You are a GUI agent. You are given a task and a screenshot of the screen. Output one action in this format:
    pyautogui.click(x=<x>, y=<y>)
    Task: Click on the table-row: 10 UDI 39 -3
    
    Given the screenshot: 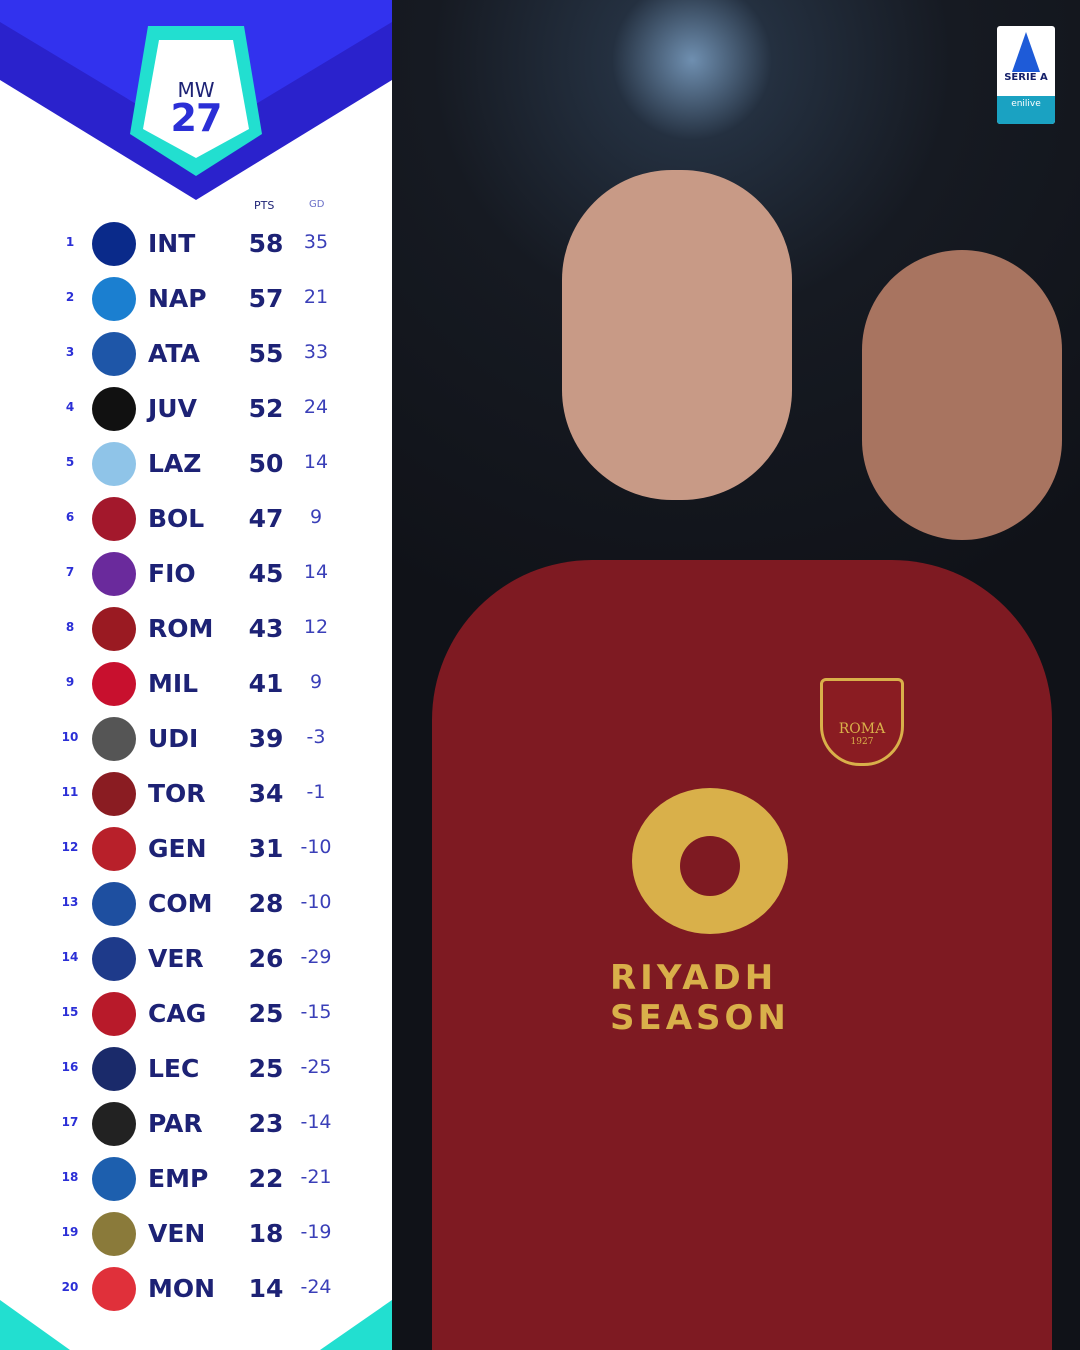 What is the action you would take?
    pyautogui.click(x=196, y=739)
    